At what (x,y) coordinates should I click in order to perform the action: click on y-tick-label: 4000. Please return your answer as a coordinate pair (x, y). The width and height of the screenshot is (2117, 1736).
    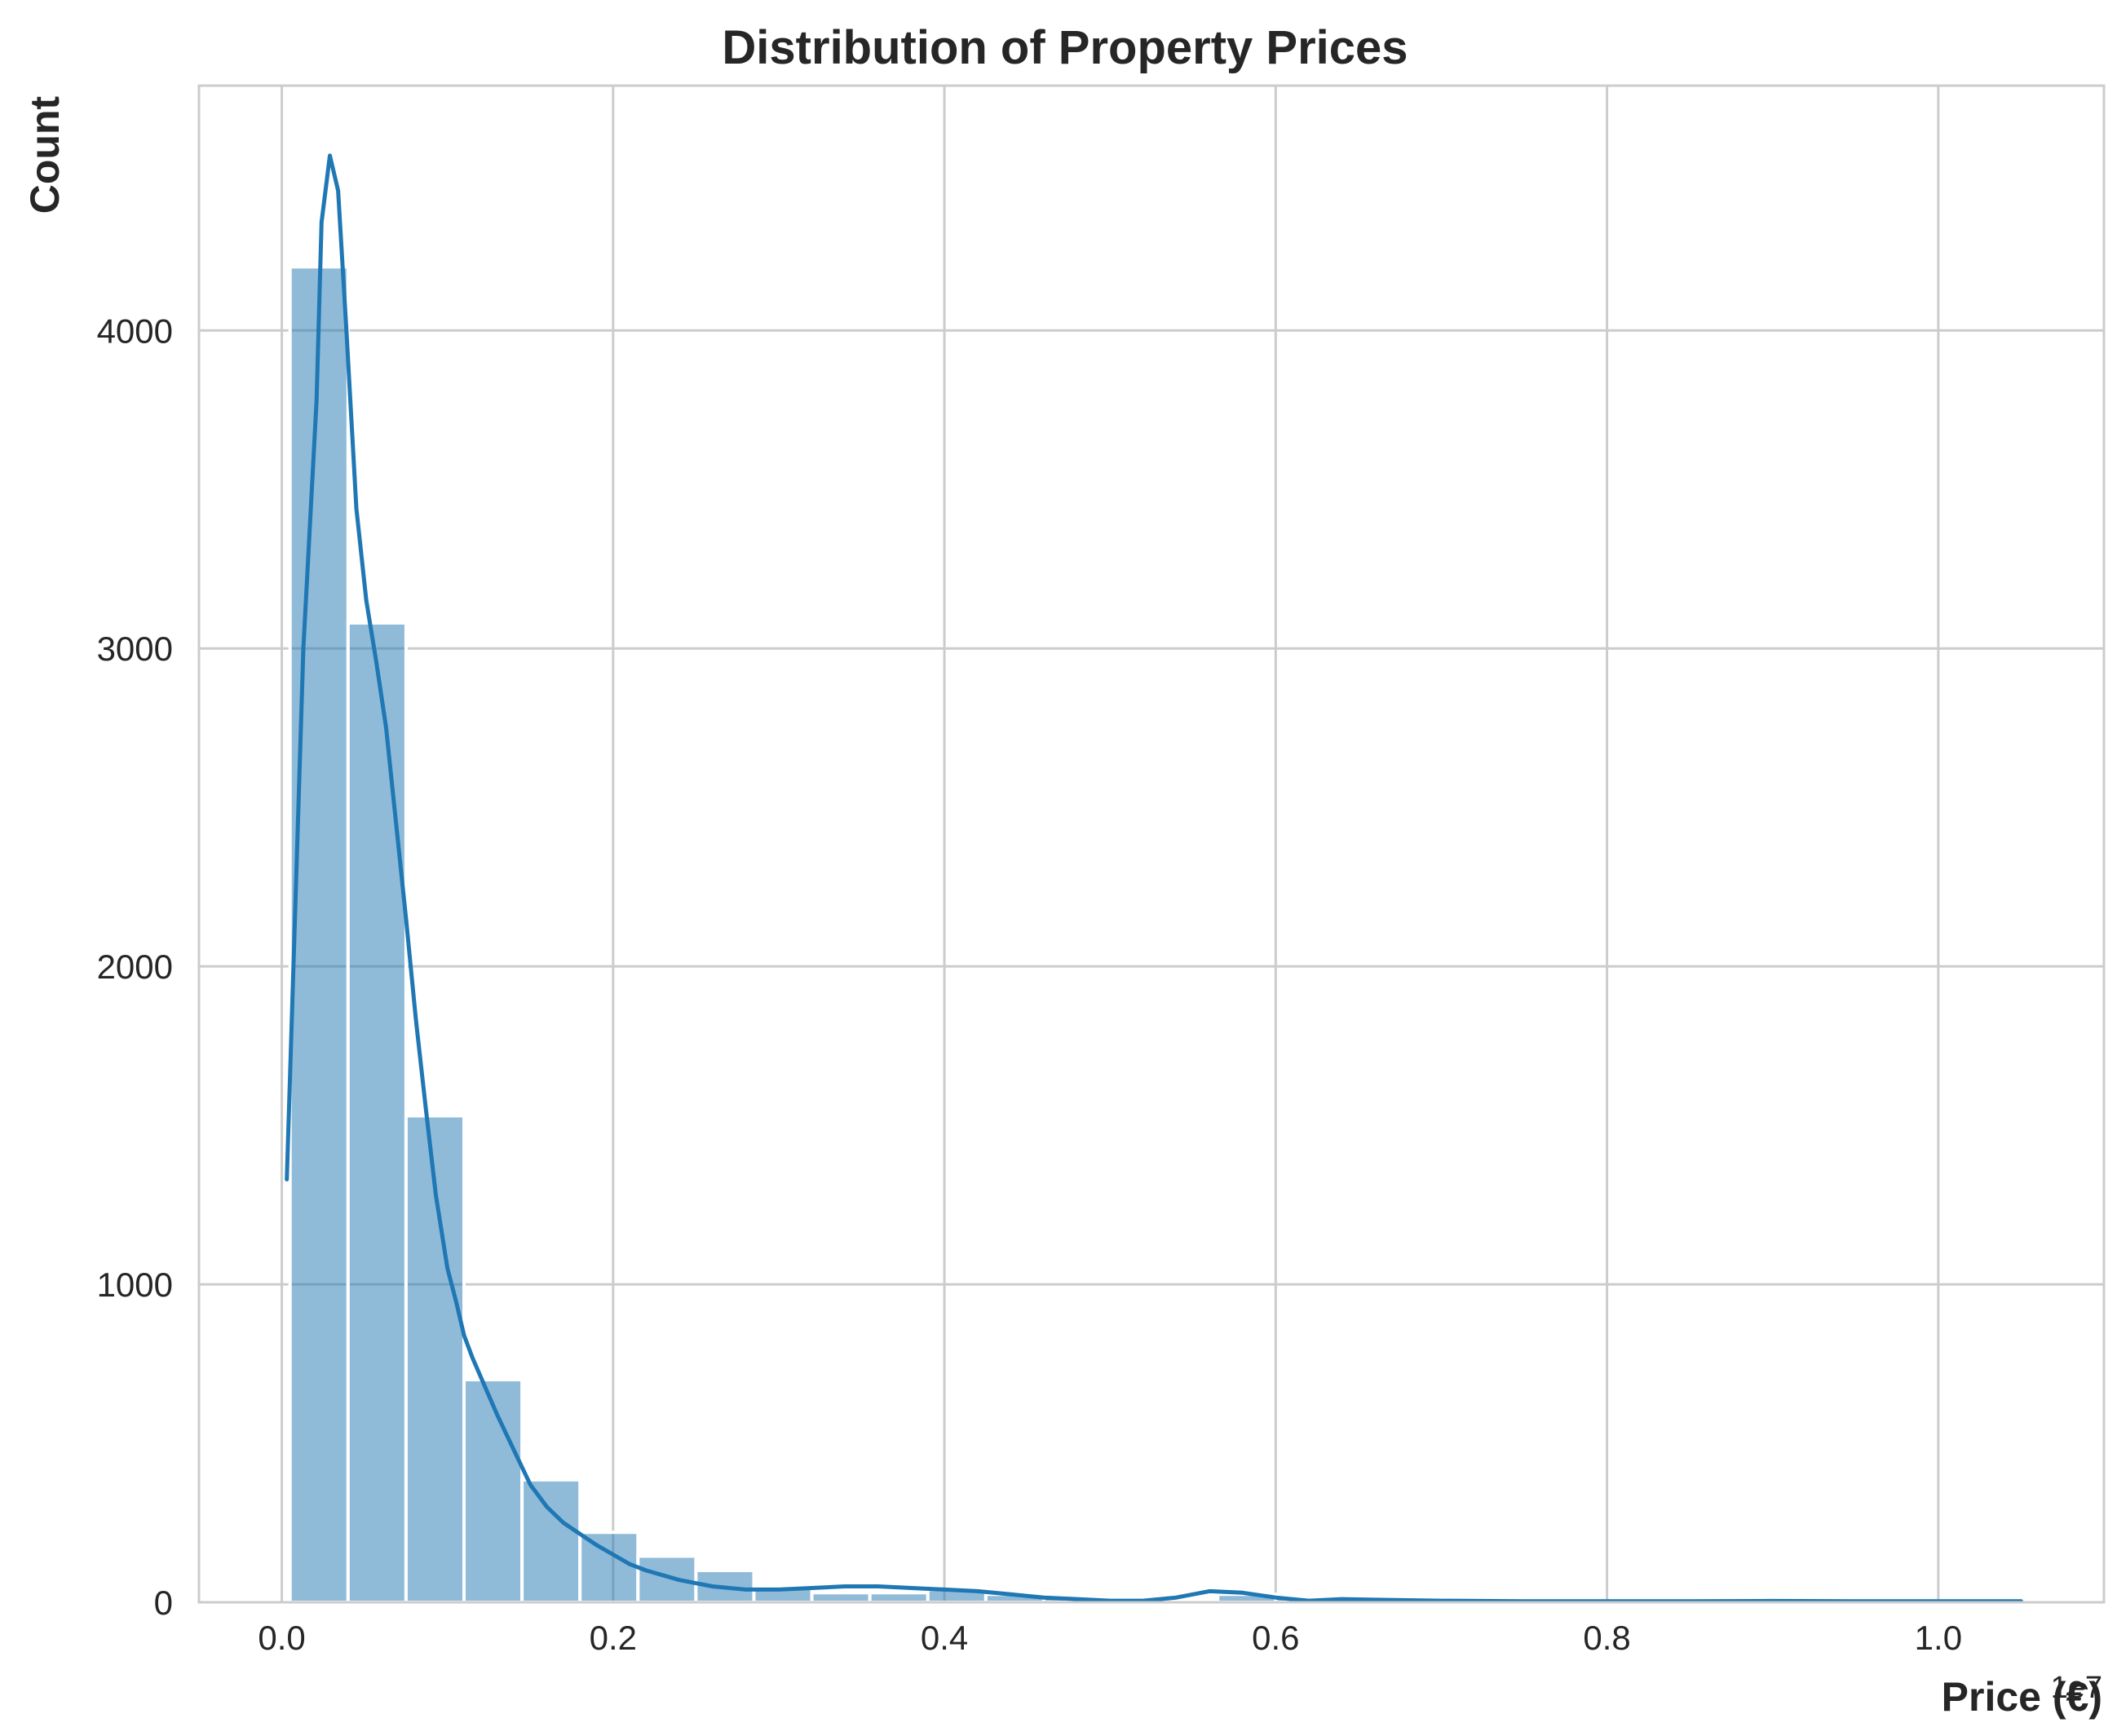
    Looking at the image, I should click on (135, 330).